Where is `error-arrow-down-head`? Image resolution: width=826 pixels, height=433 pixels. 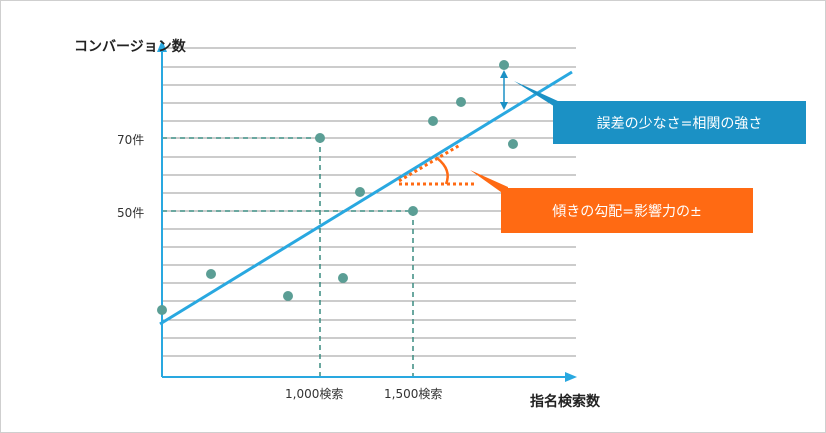 error-arrow-down-head is located at coordinates (504, 106).